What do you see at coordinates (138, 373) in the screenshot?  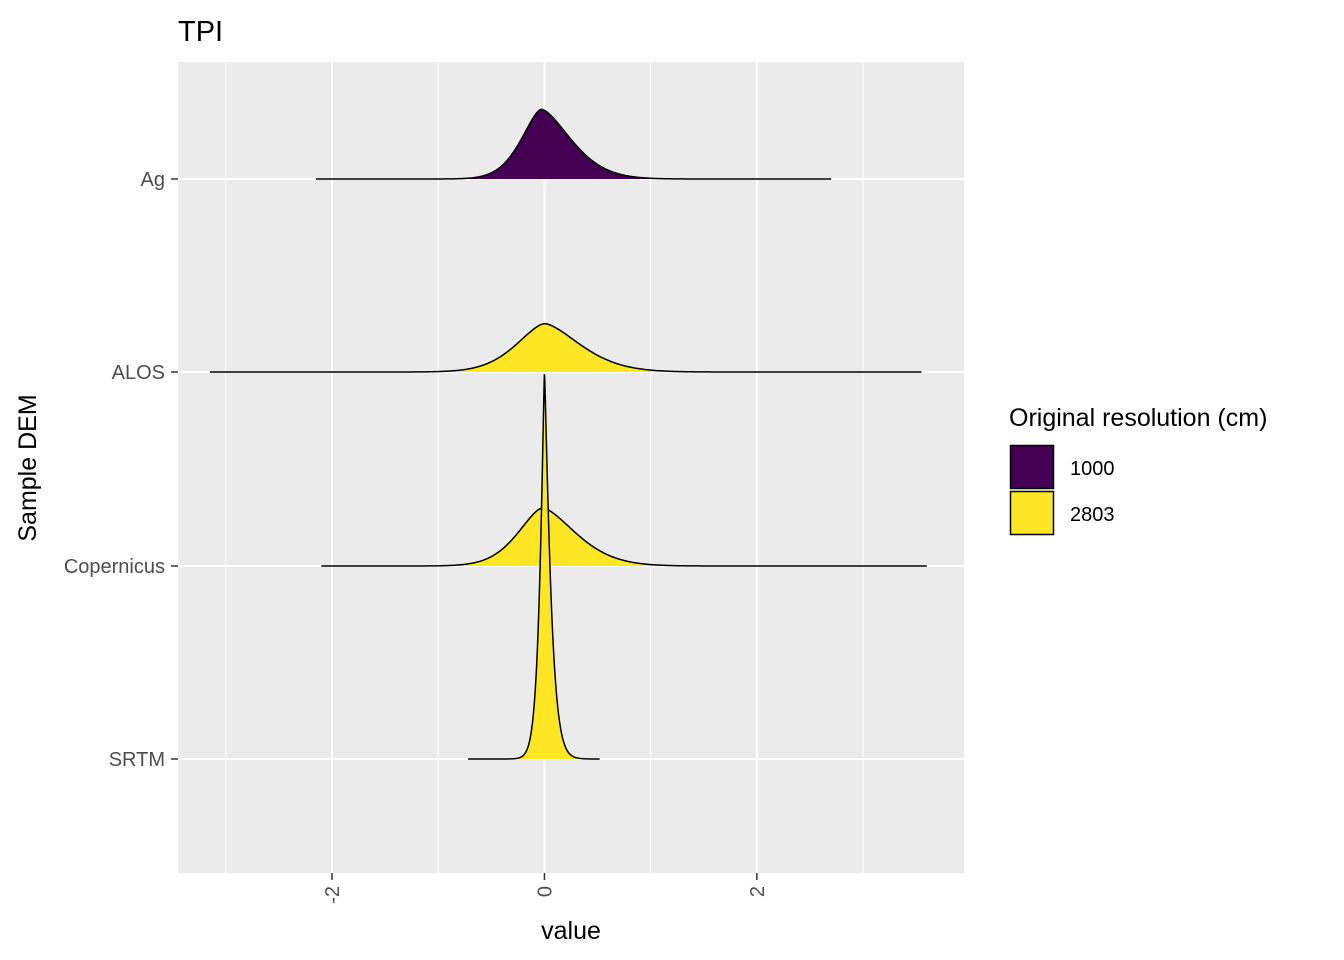 I see `y-tick-label: ALOS` at bounding box center [138, 373].